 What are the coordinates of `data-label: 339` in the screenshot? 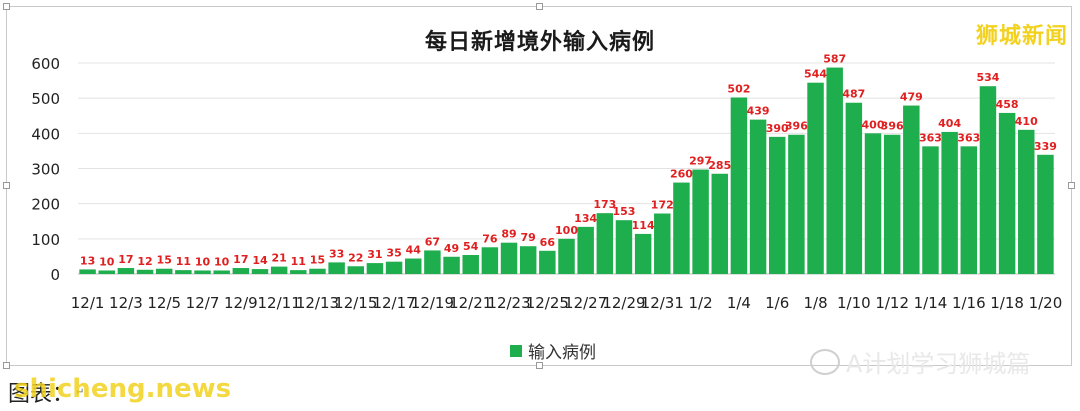 It's located at (1045, 146).